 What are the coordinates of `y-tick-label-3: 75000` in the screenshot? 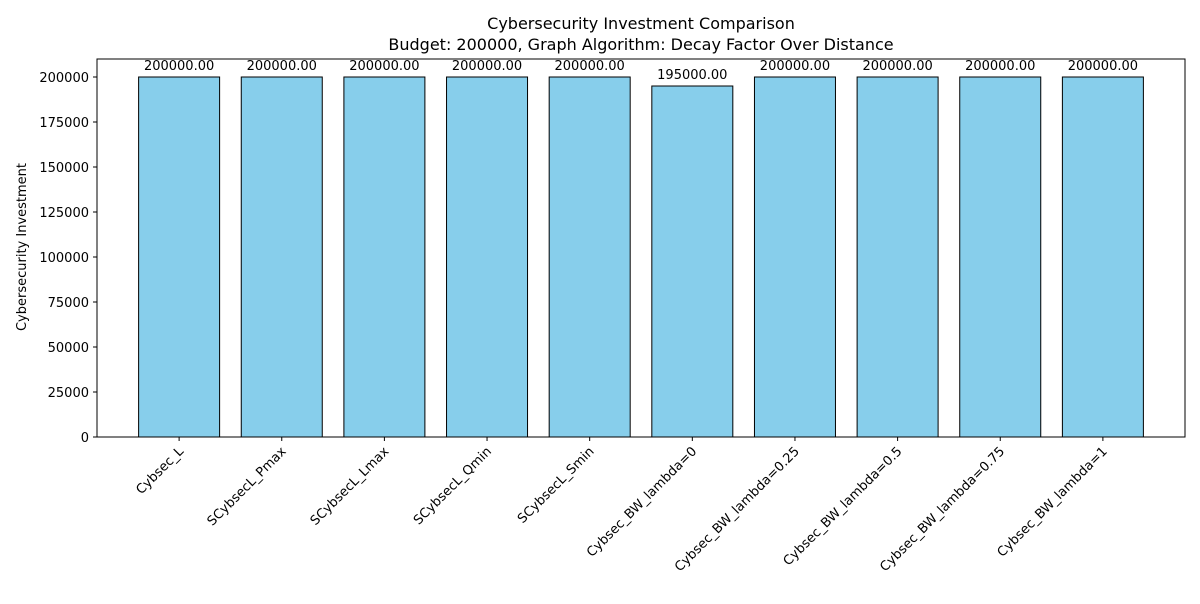 It's located at (68, 303).